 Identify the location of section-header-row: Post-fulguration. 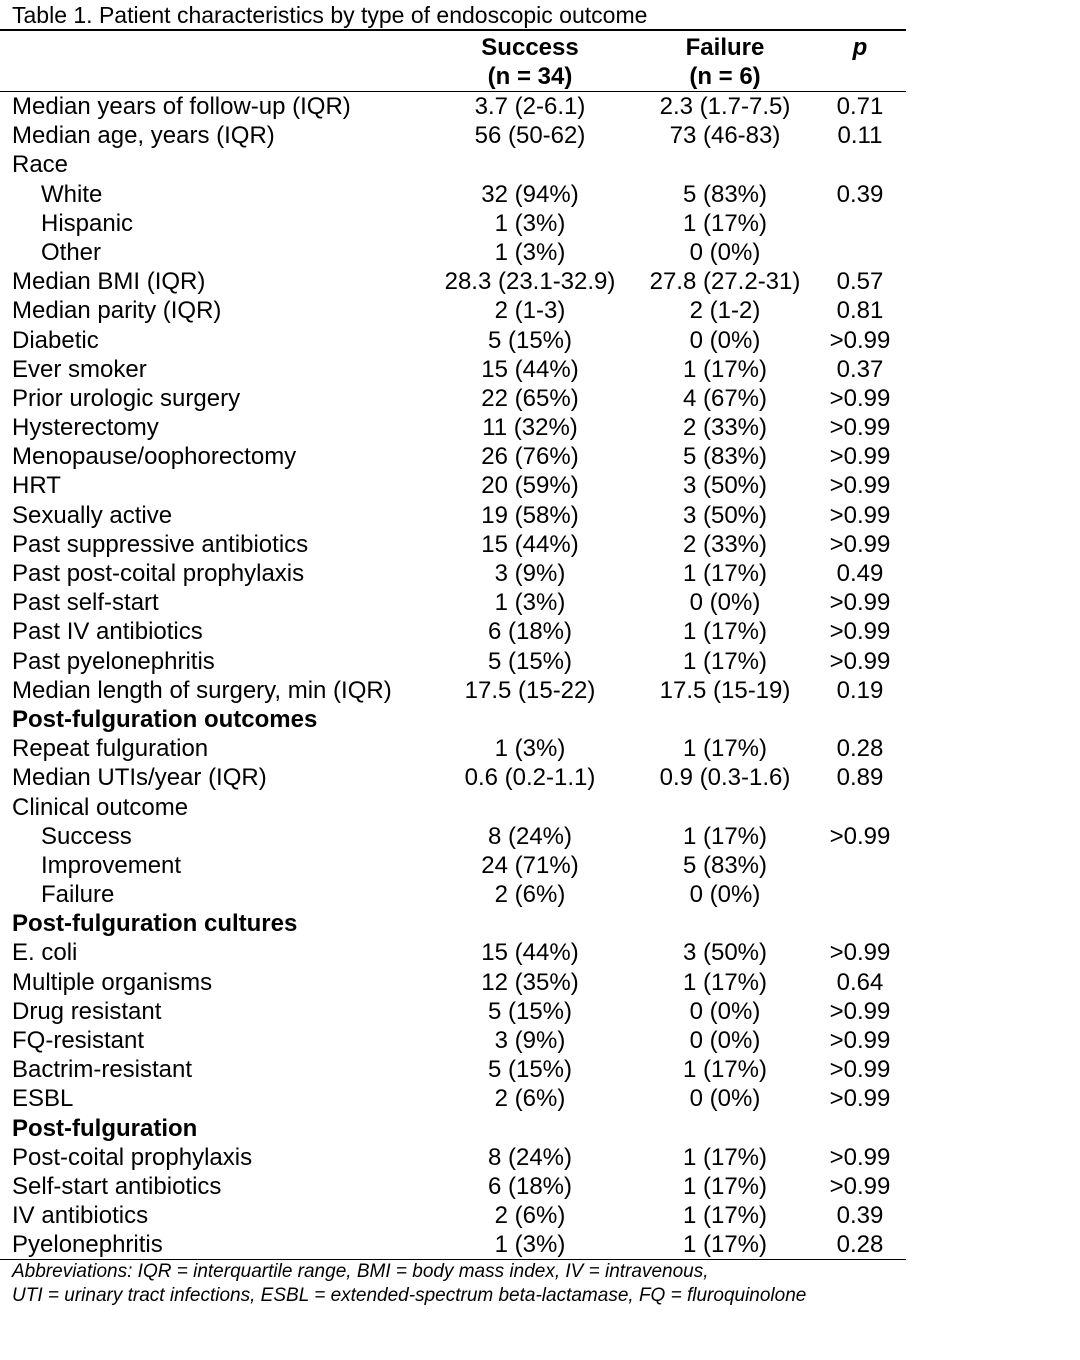
(453, 1128).